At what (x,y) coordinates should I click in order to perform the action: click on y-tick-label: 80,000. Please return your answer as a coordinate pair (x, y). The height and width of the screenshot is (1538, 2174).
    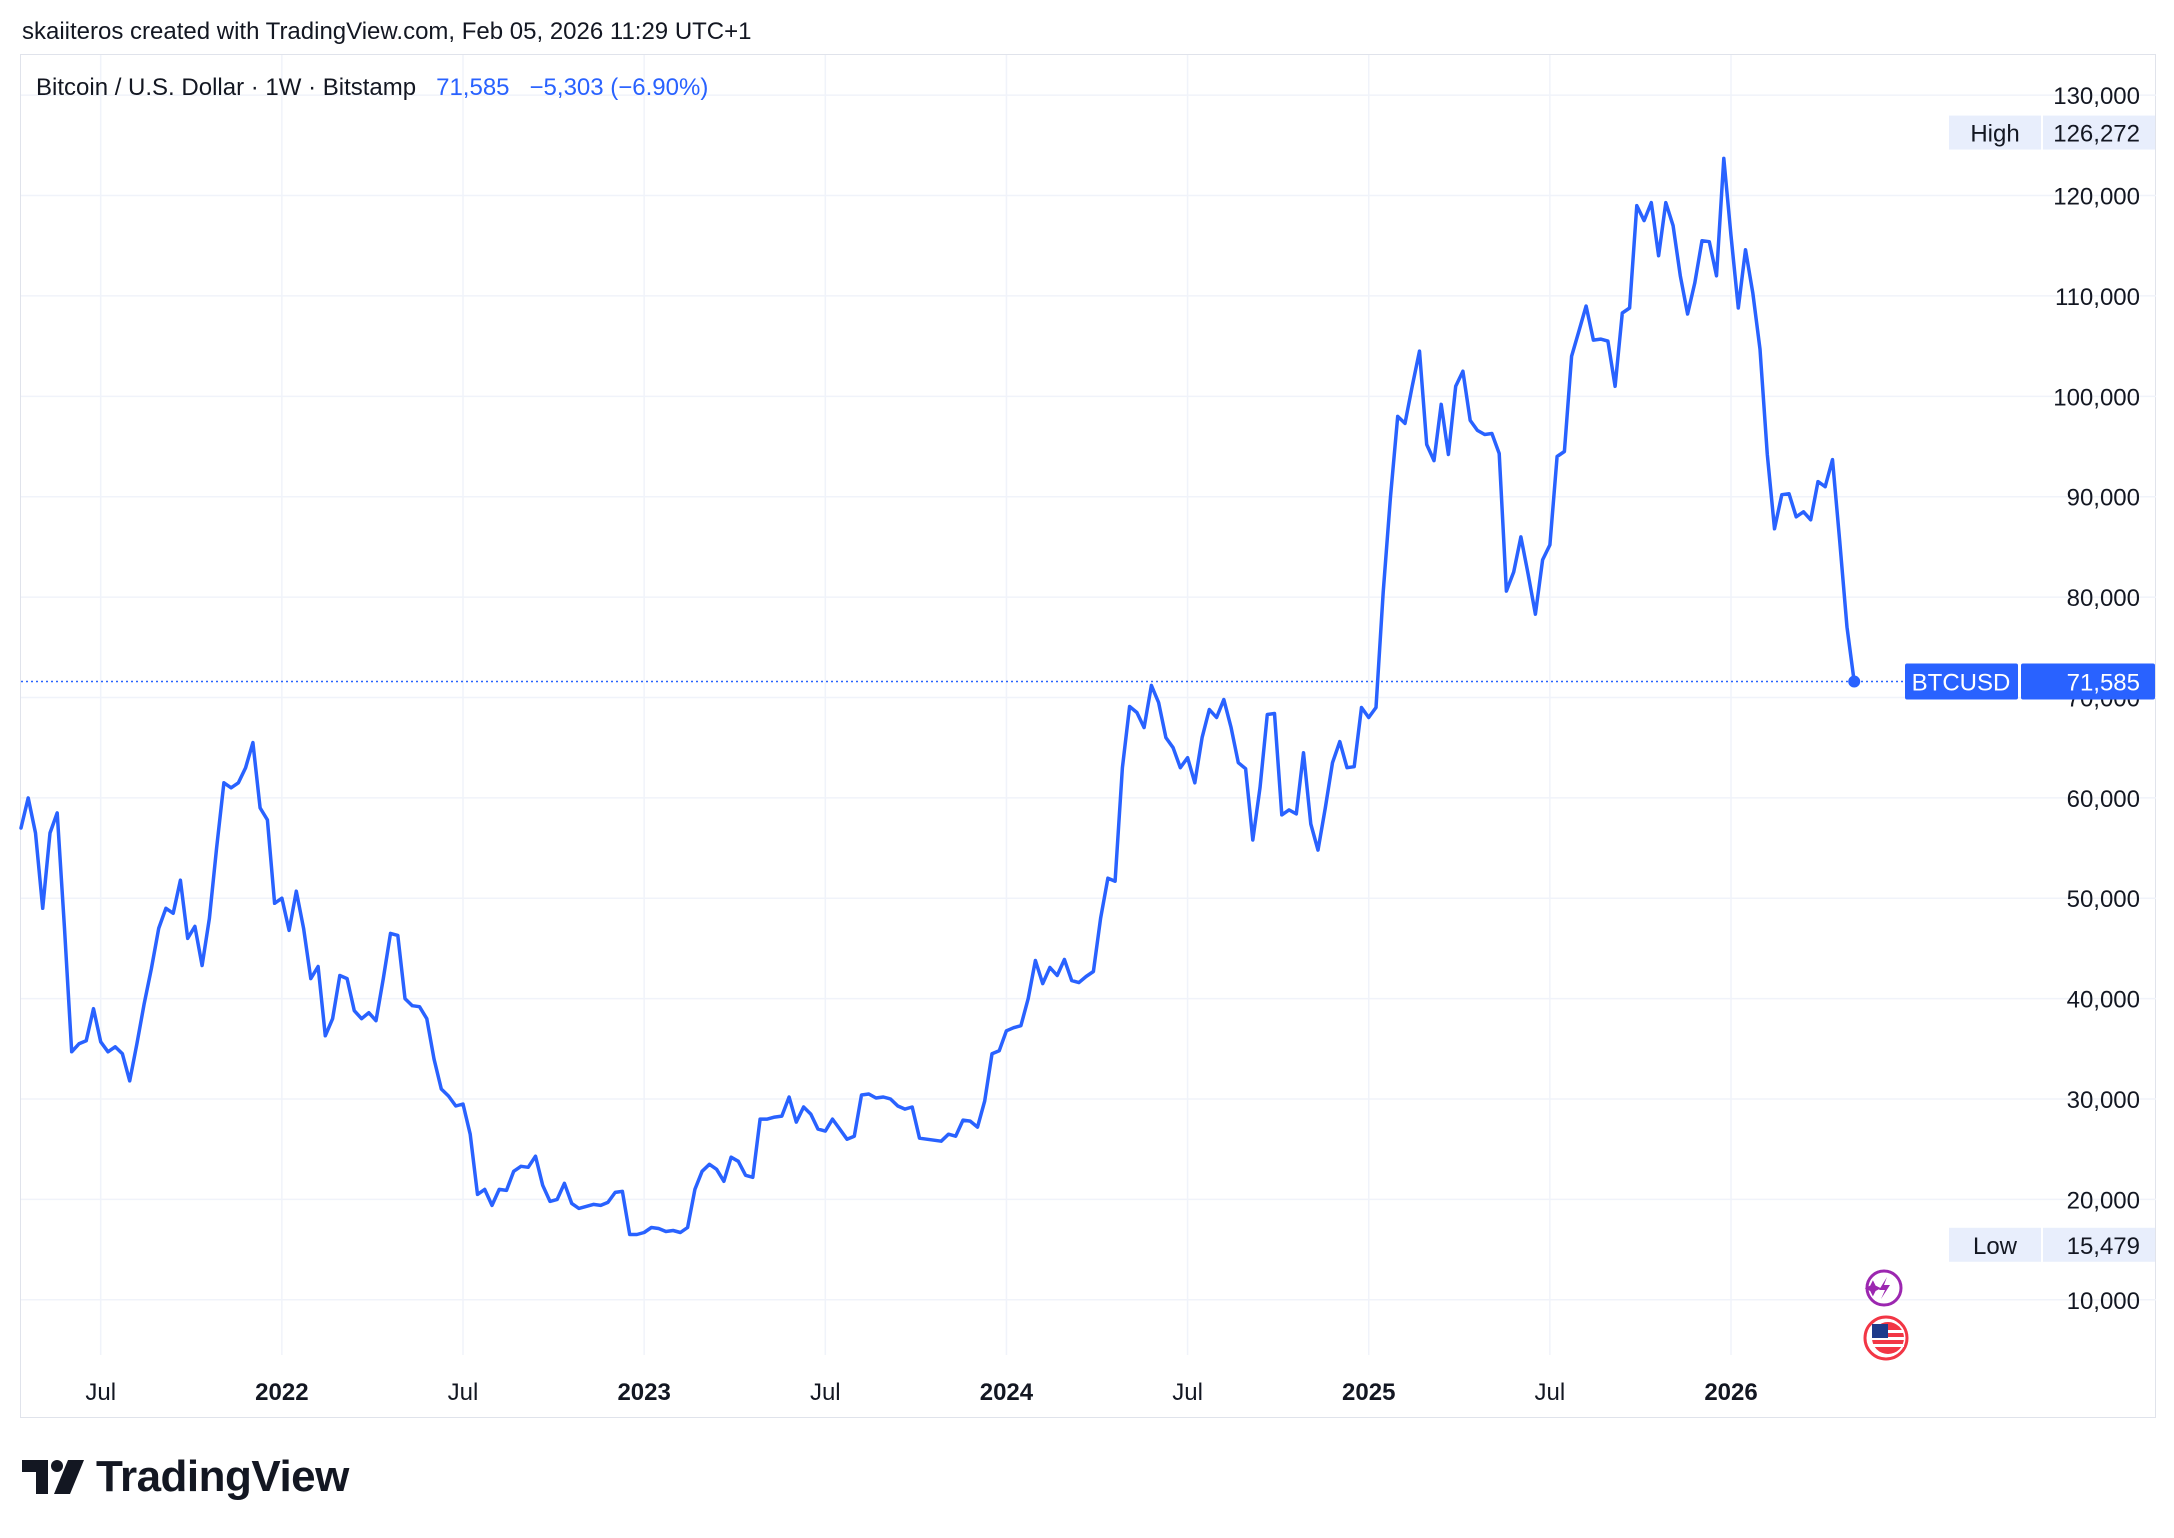
    Looking at the image, I should click on (2103, 598).